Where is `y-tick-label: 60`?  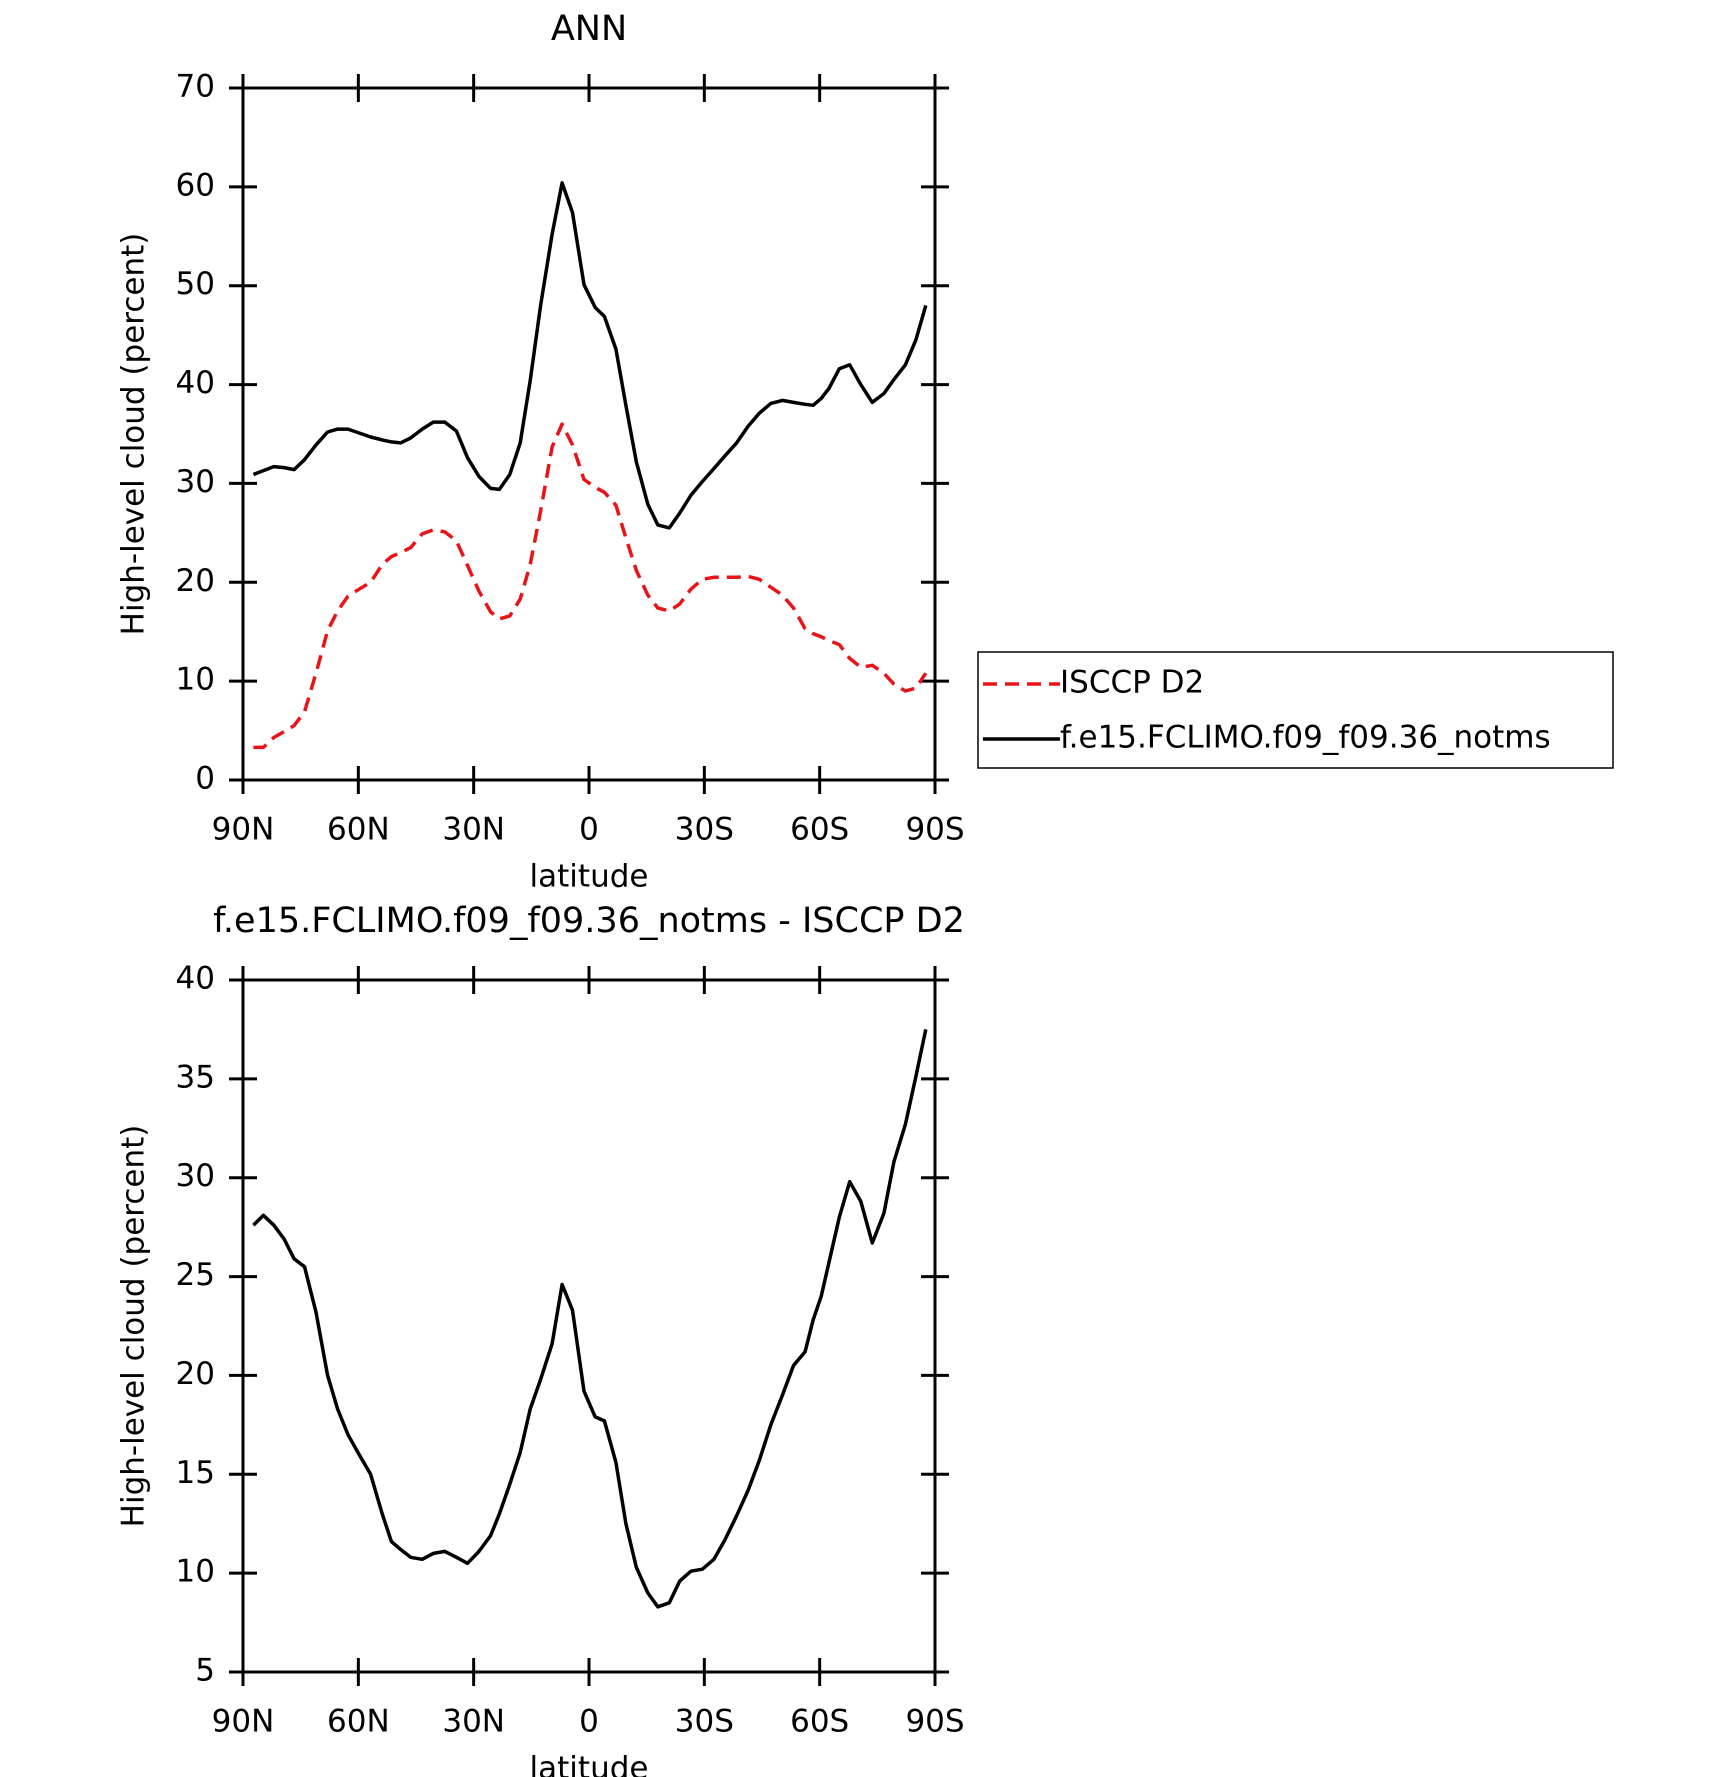
y-tick-label: 60 is located at coordinates (195, 185).